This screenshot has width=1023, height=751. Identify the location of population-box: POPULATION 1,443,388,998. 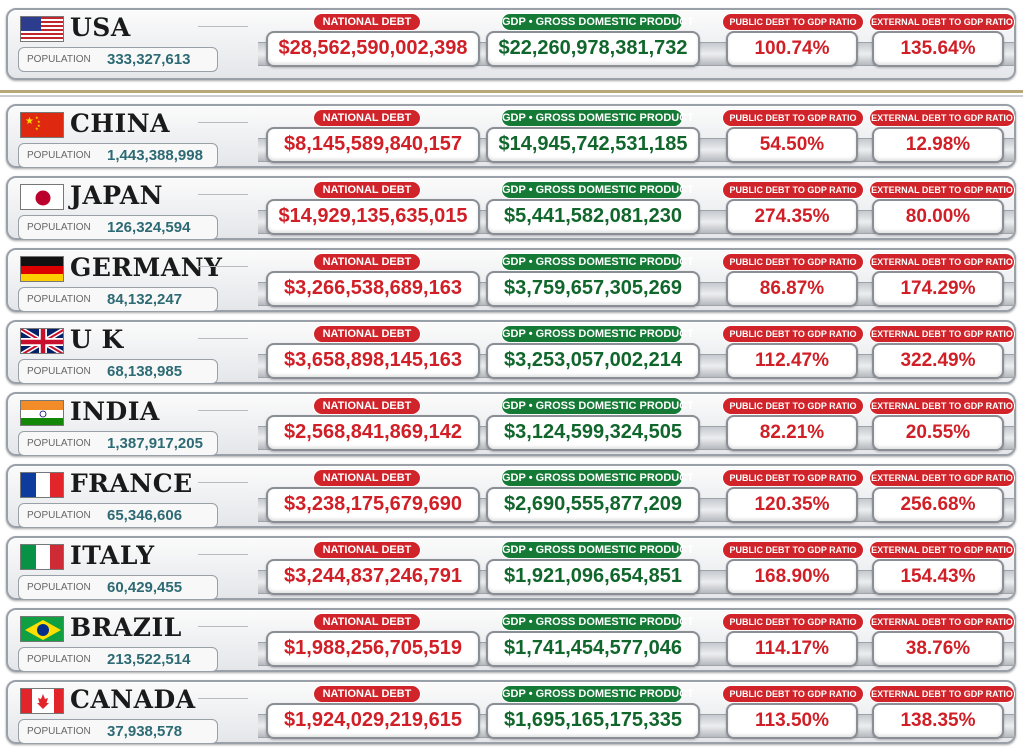
(118, 155).